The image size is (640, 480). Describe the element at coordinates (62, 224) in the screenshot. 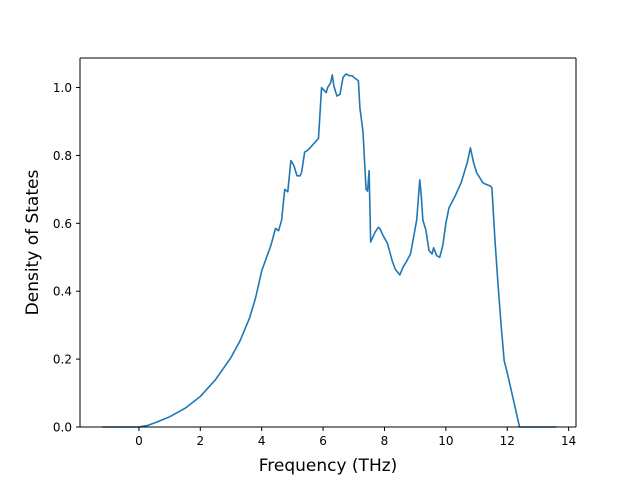

I see `y-tick-label: 0.6` at that location.